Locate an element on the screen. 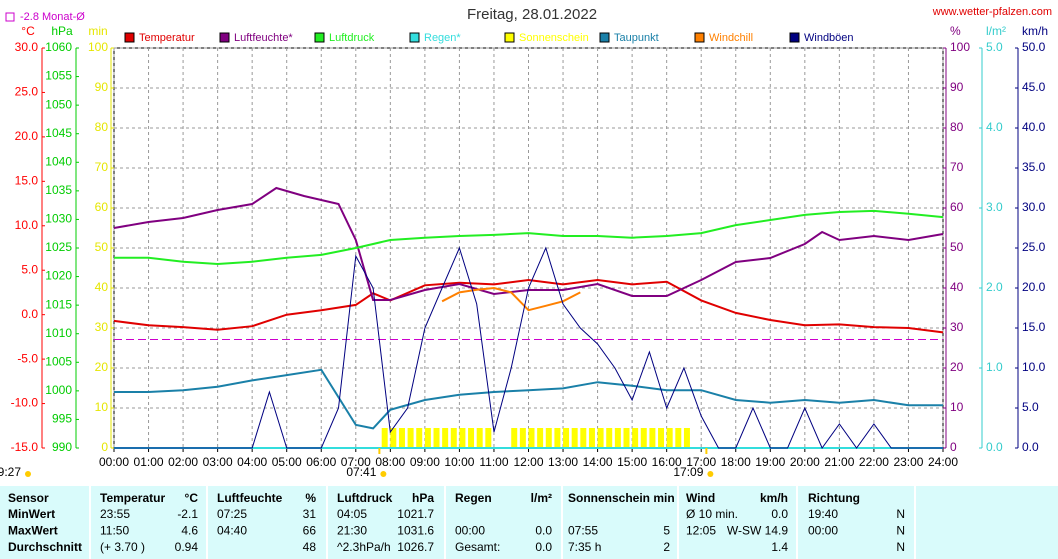 This screenshot has width=1058, height=559. x-tick-label: 20:00 is located at coordinates (805, 462).